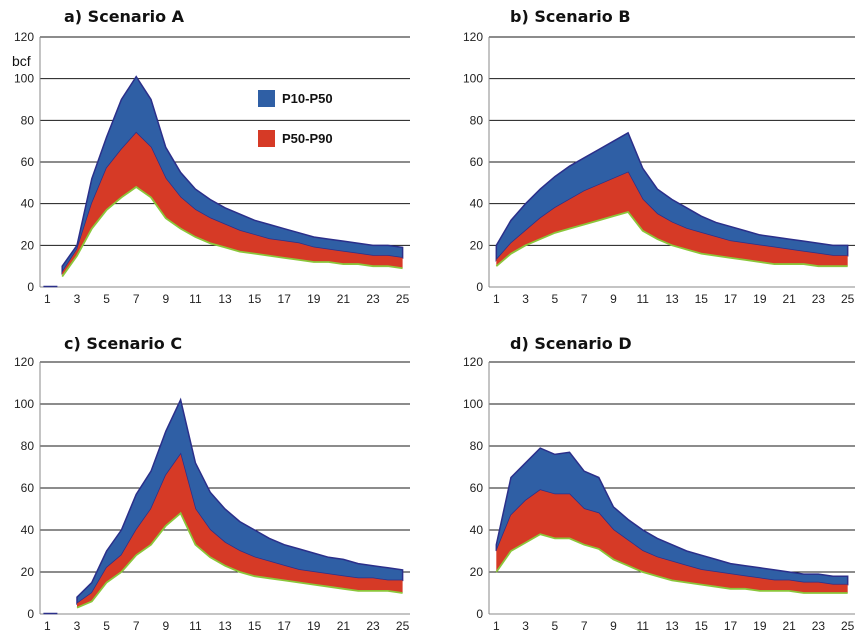 The width and height of the screenshot is (861, 641). I want to click on legend-label: P10-P50, so click(307, 98).